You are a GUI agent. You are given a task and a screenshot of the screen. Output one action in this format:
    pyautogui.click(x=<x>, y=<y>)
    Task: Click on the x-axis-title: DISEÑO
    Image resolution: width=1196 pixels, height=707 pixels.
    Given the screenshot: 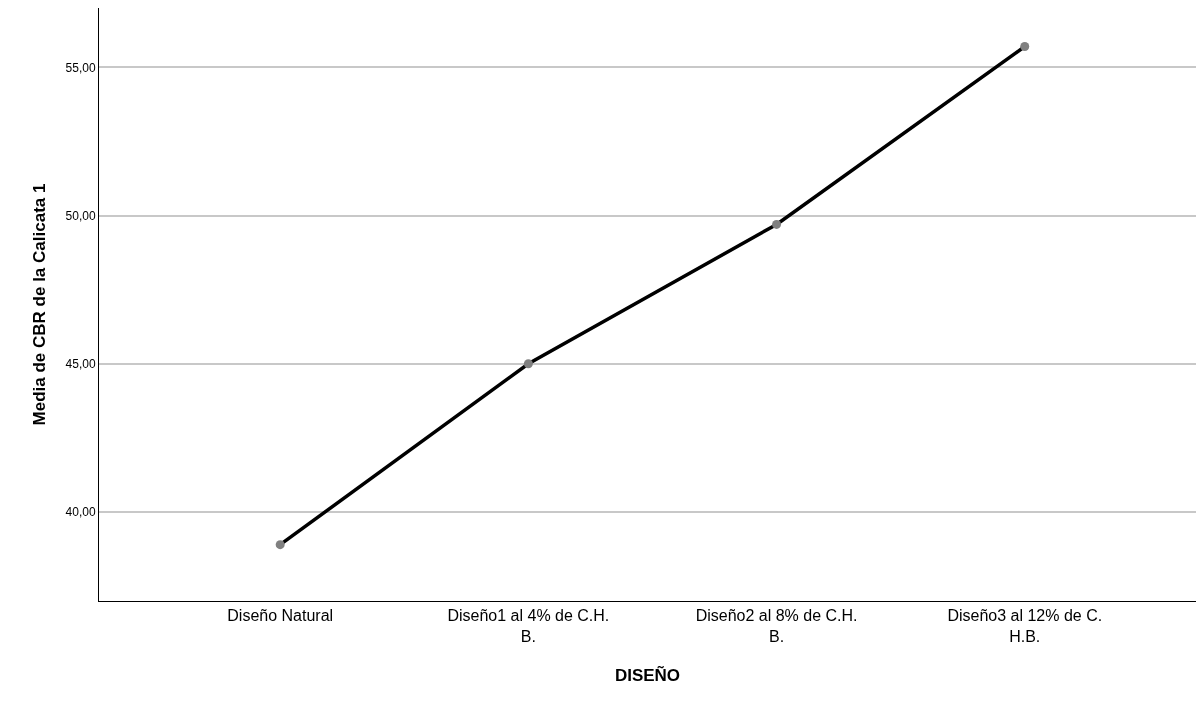 What is the action you would take?
    pyautogui.click(x=647, y=675)
    